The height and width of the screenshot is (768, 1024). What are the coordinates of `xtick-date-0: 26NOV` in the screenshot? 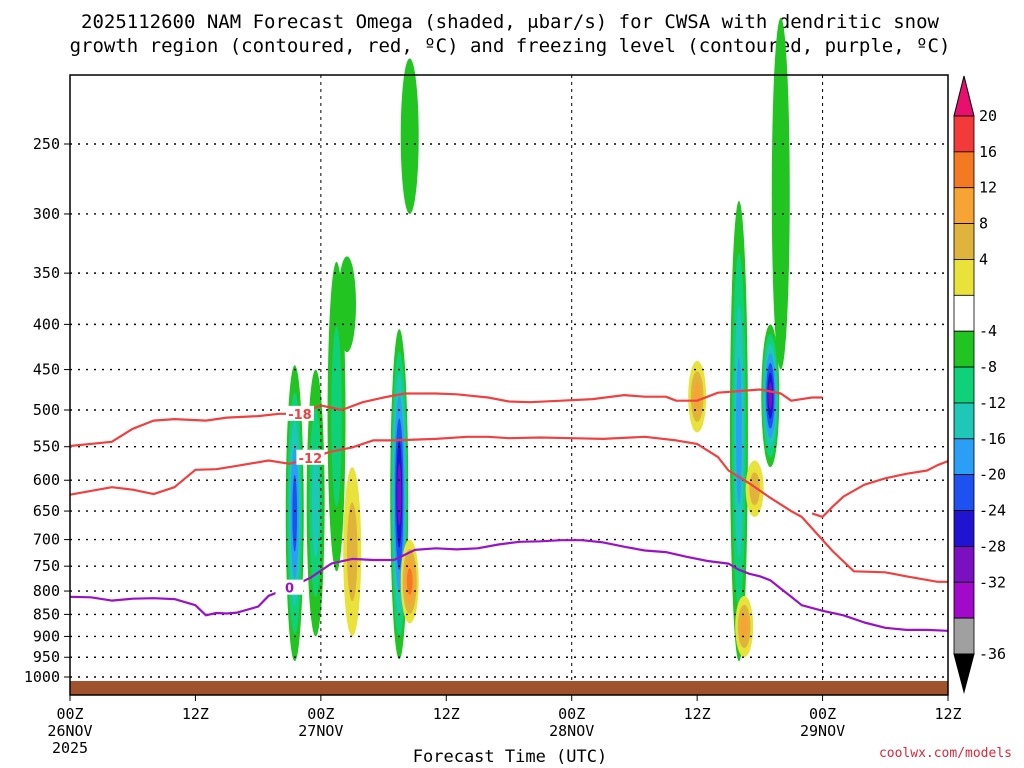 It's located at (69, 731).